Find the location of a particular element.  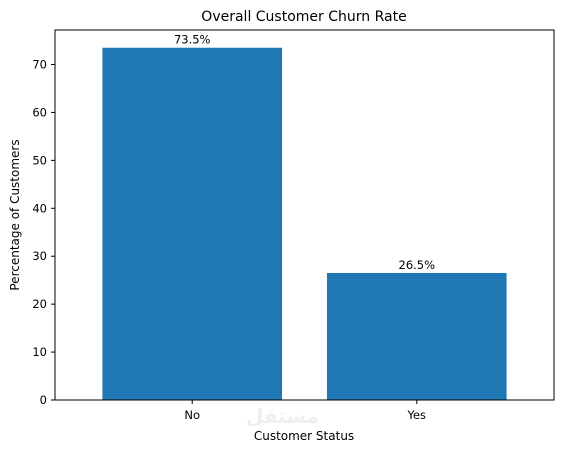

y-tick-label-10: 10 is located at coordinates (39, 352).